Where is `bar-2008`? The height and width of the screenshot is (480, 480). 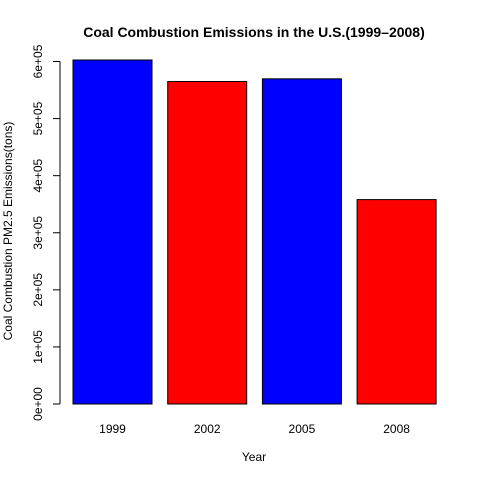 bar-2008 is located at coordinates (396, 302).